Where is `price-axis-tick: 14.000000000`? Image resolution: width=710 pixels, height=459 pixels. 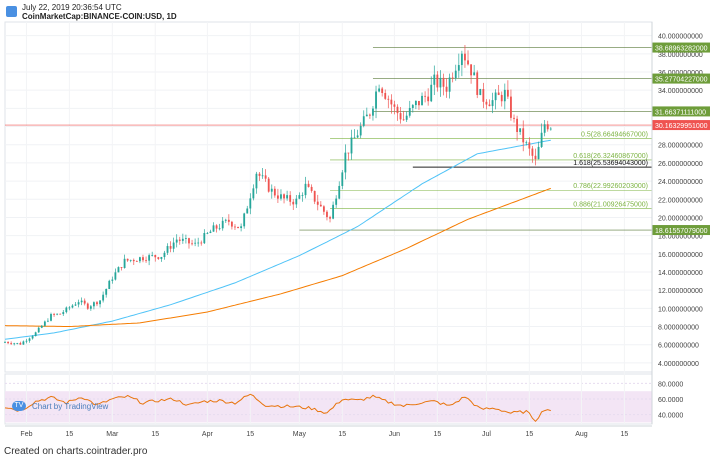
price-axis-tick: 14.000000000 is located at coordinates (680, 273).